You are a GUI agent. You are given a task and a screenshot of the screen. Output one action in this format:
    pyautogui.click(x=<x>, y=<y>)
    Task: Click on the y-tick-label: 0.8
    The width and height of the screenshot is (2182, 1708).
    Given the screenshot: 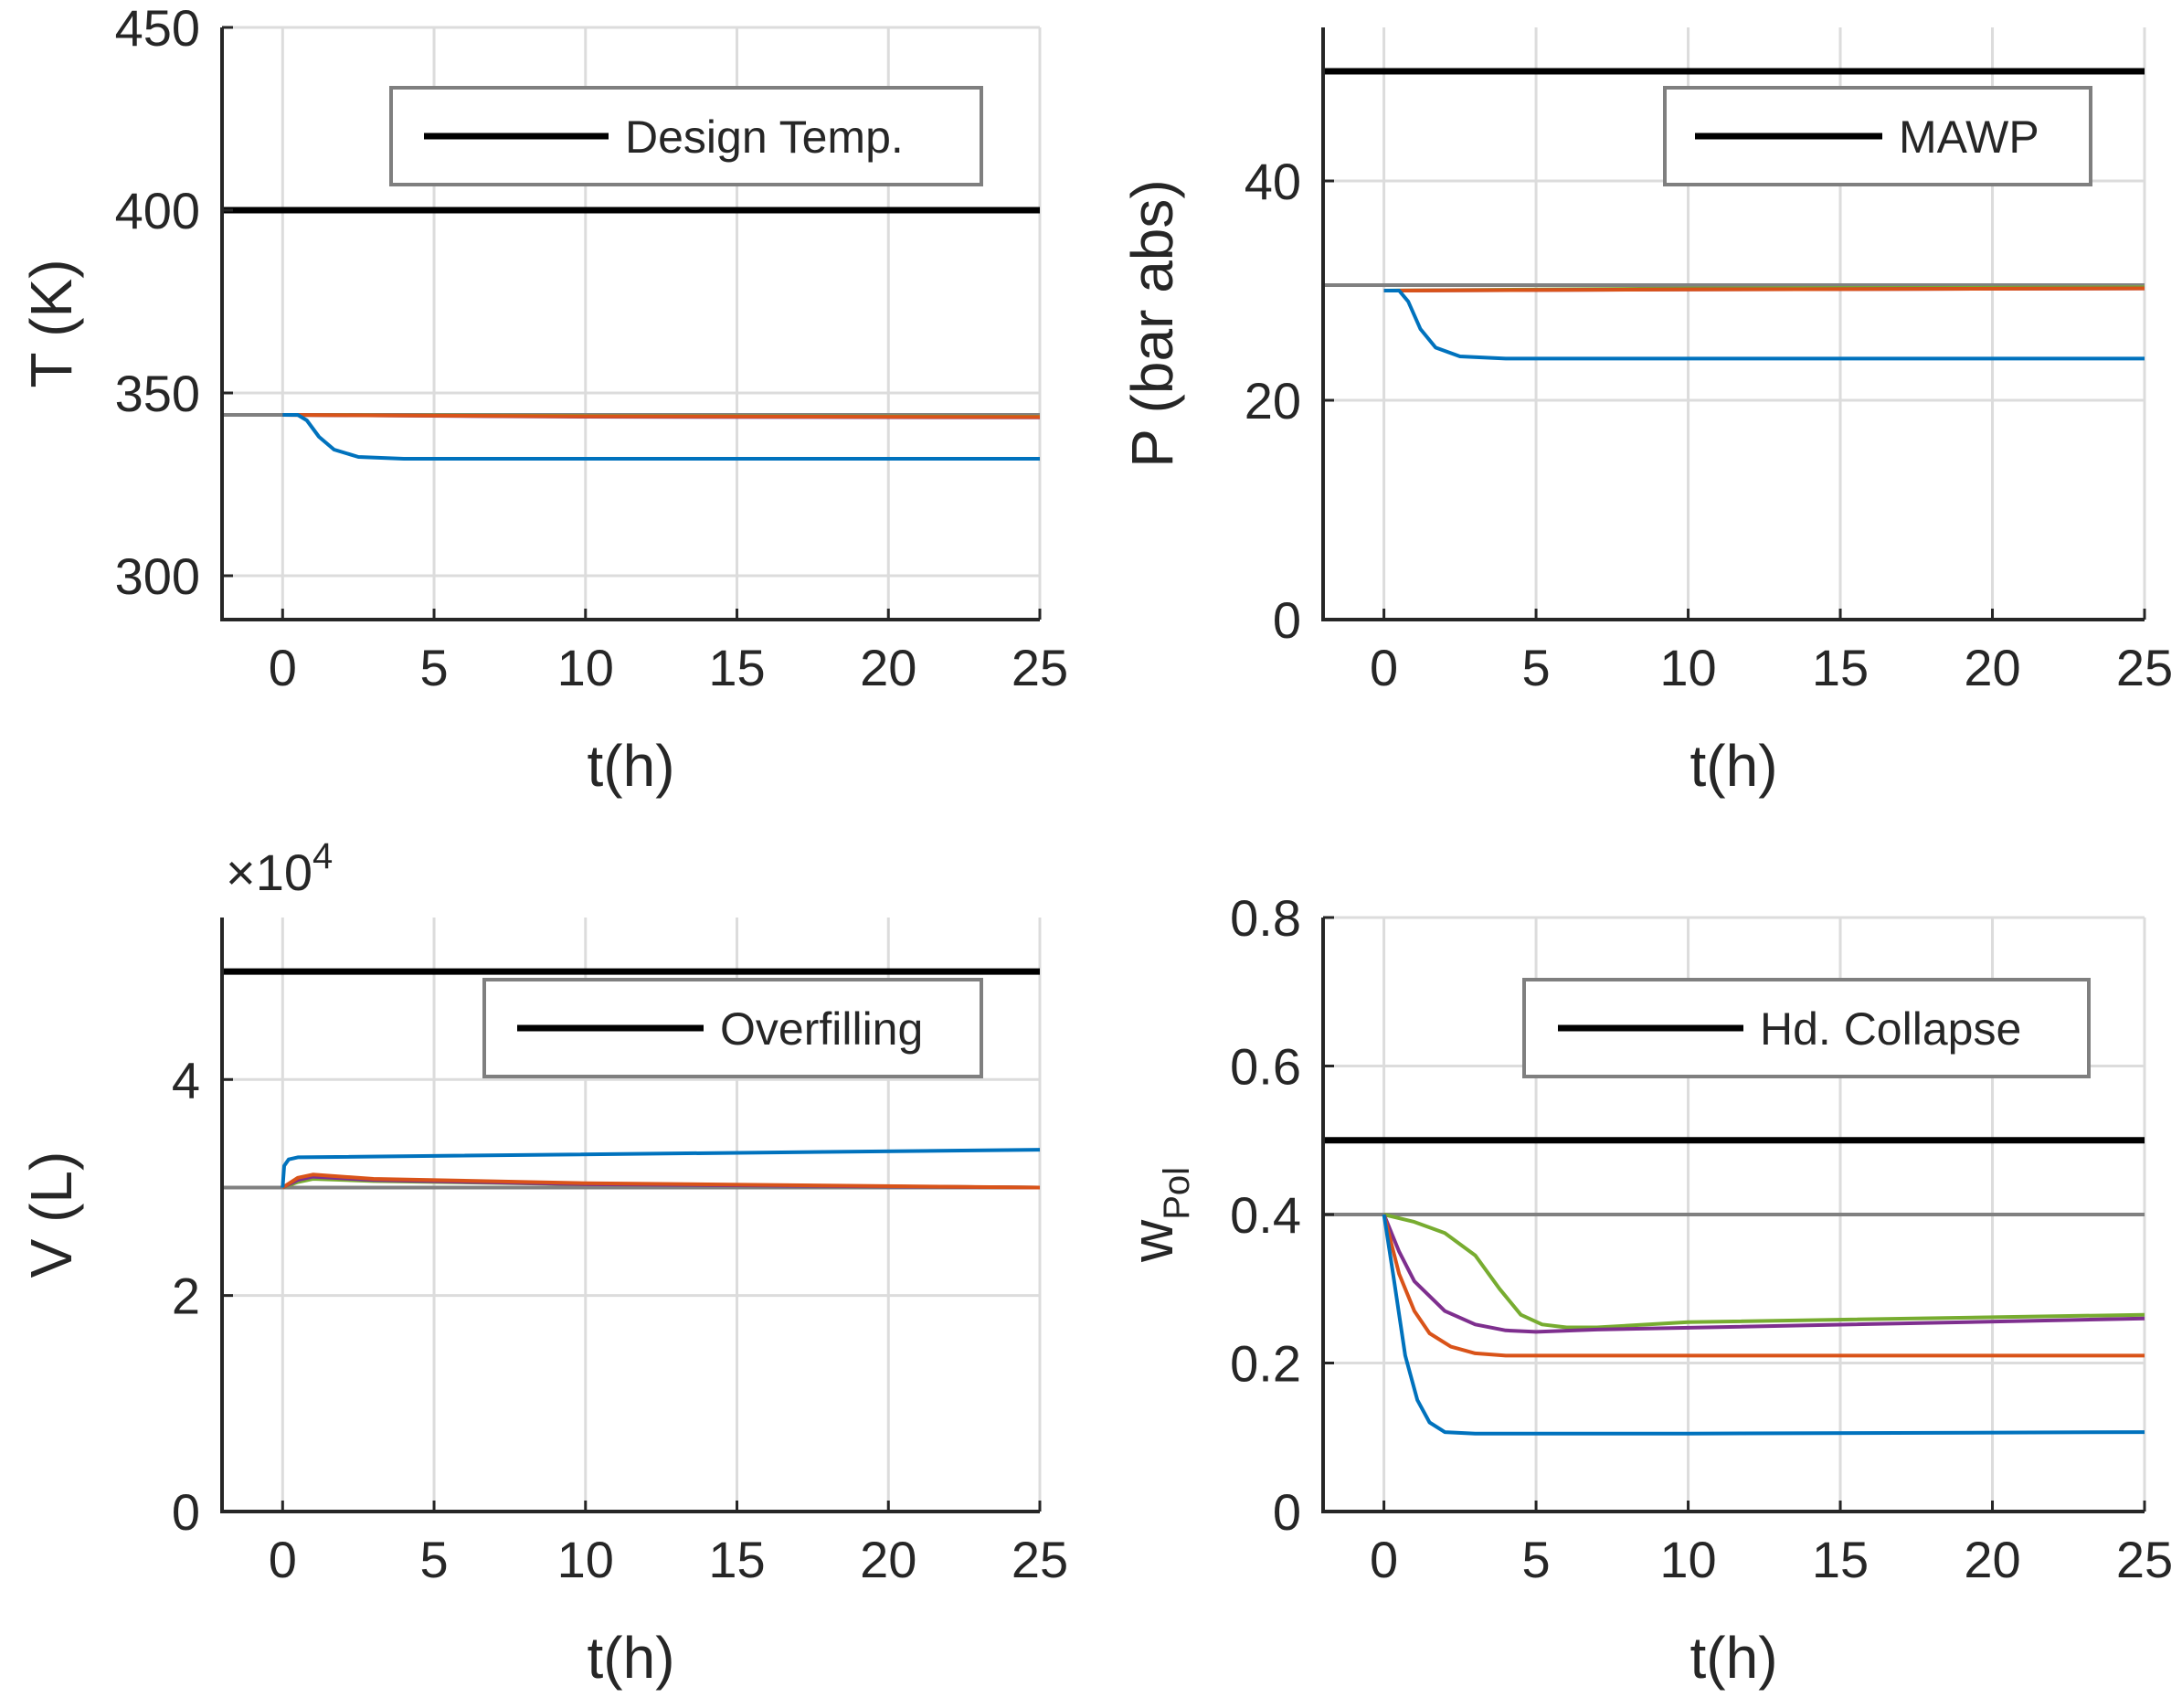 What is the action you would take?
    pyautogui.click(x=1265, y=918)
    